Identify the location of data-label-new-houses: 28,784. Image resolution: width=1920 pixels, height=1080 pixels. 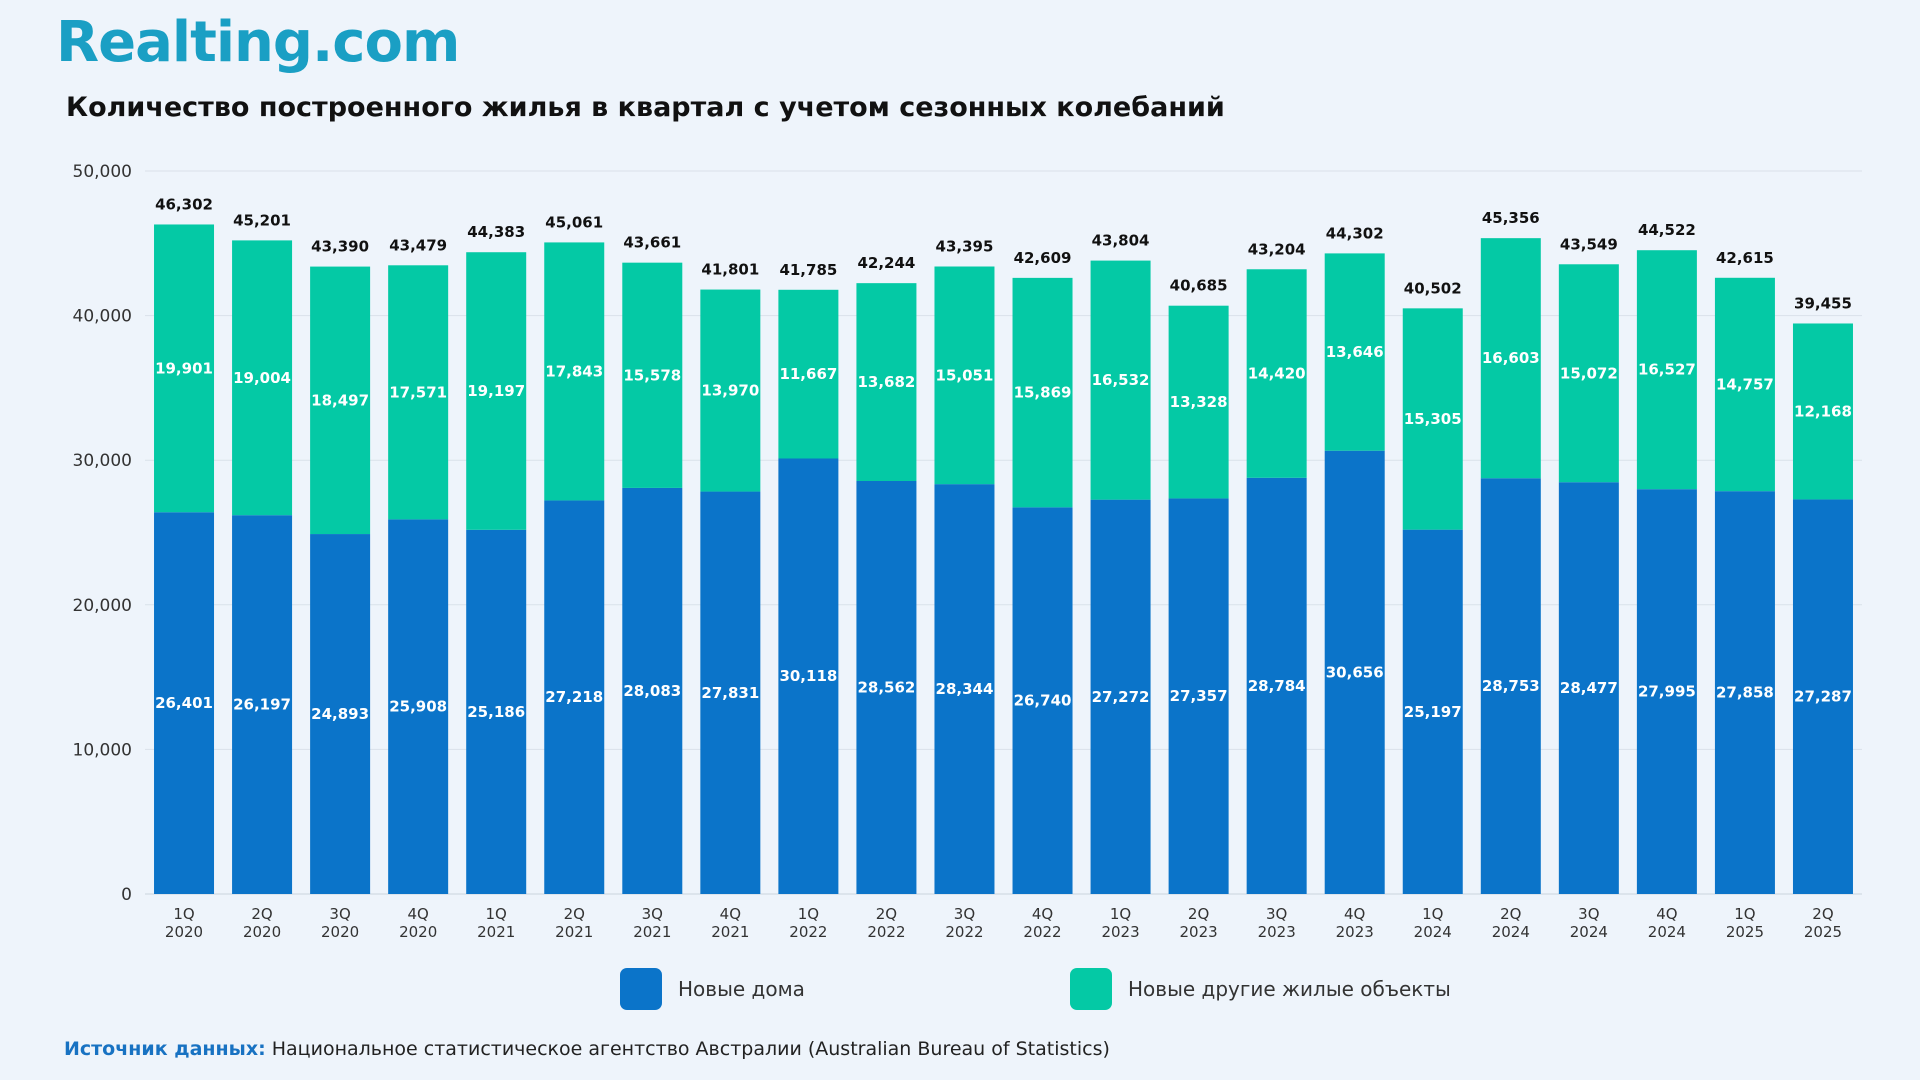
(1277, 686).